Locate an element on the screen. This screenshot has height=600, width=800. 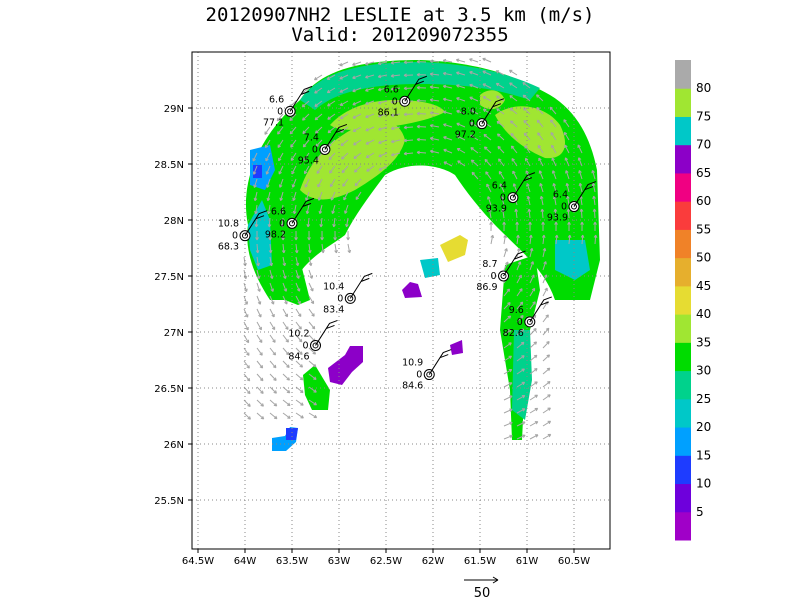
station-bottom-value: 86.1 is located at coordinates (388, 112).